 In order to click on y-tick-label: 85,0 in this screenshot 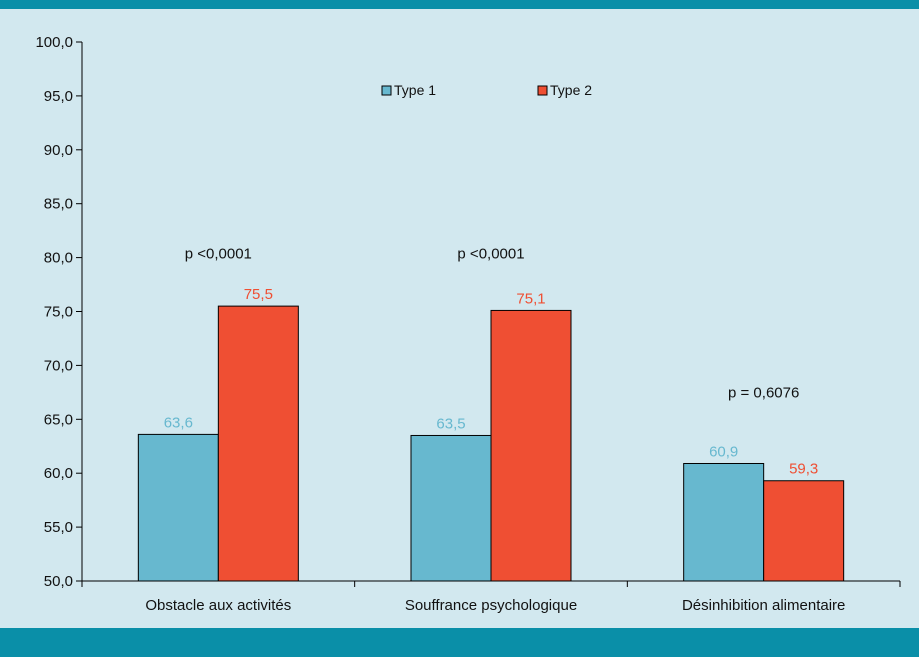, I will do `click(58, 204)`.